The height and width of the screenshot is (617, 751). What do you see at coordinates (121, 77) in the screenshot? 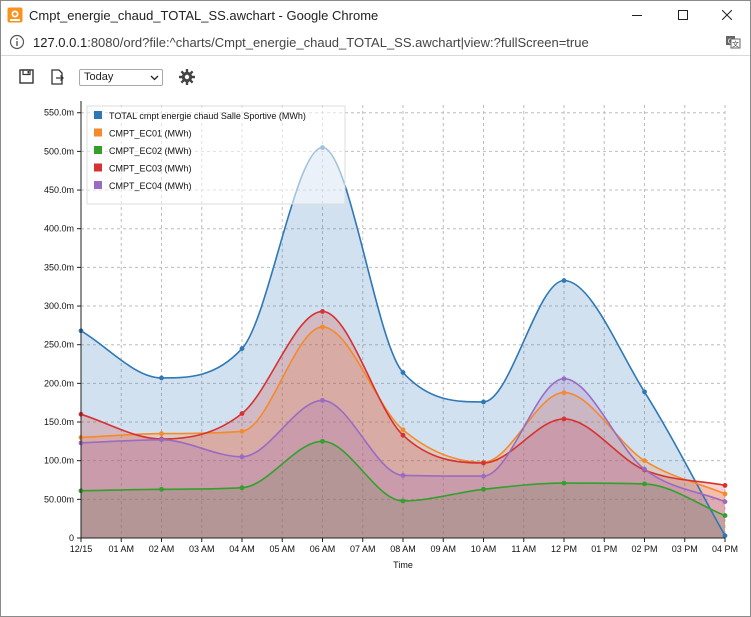
I see `time-range-select: Today` at bounding box center [121, 77].